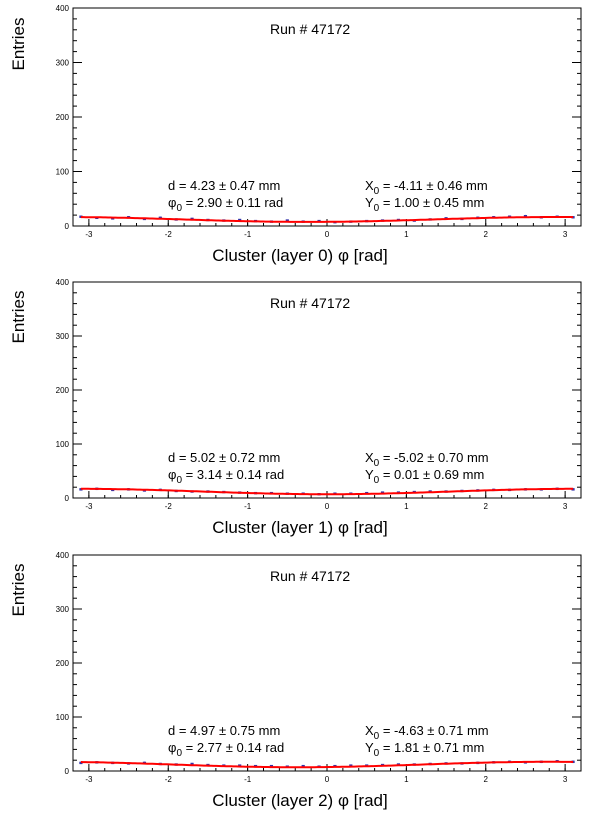  I want to click on phi0-value: = 2.90 ± 0.11 rad, so click(232, 202).